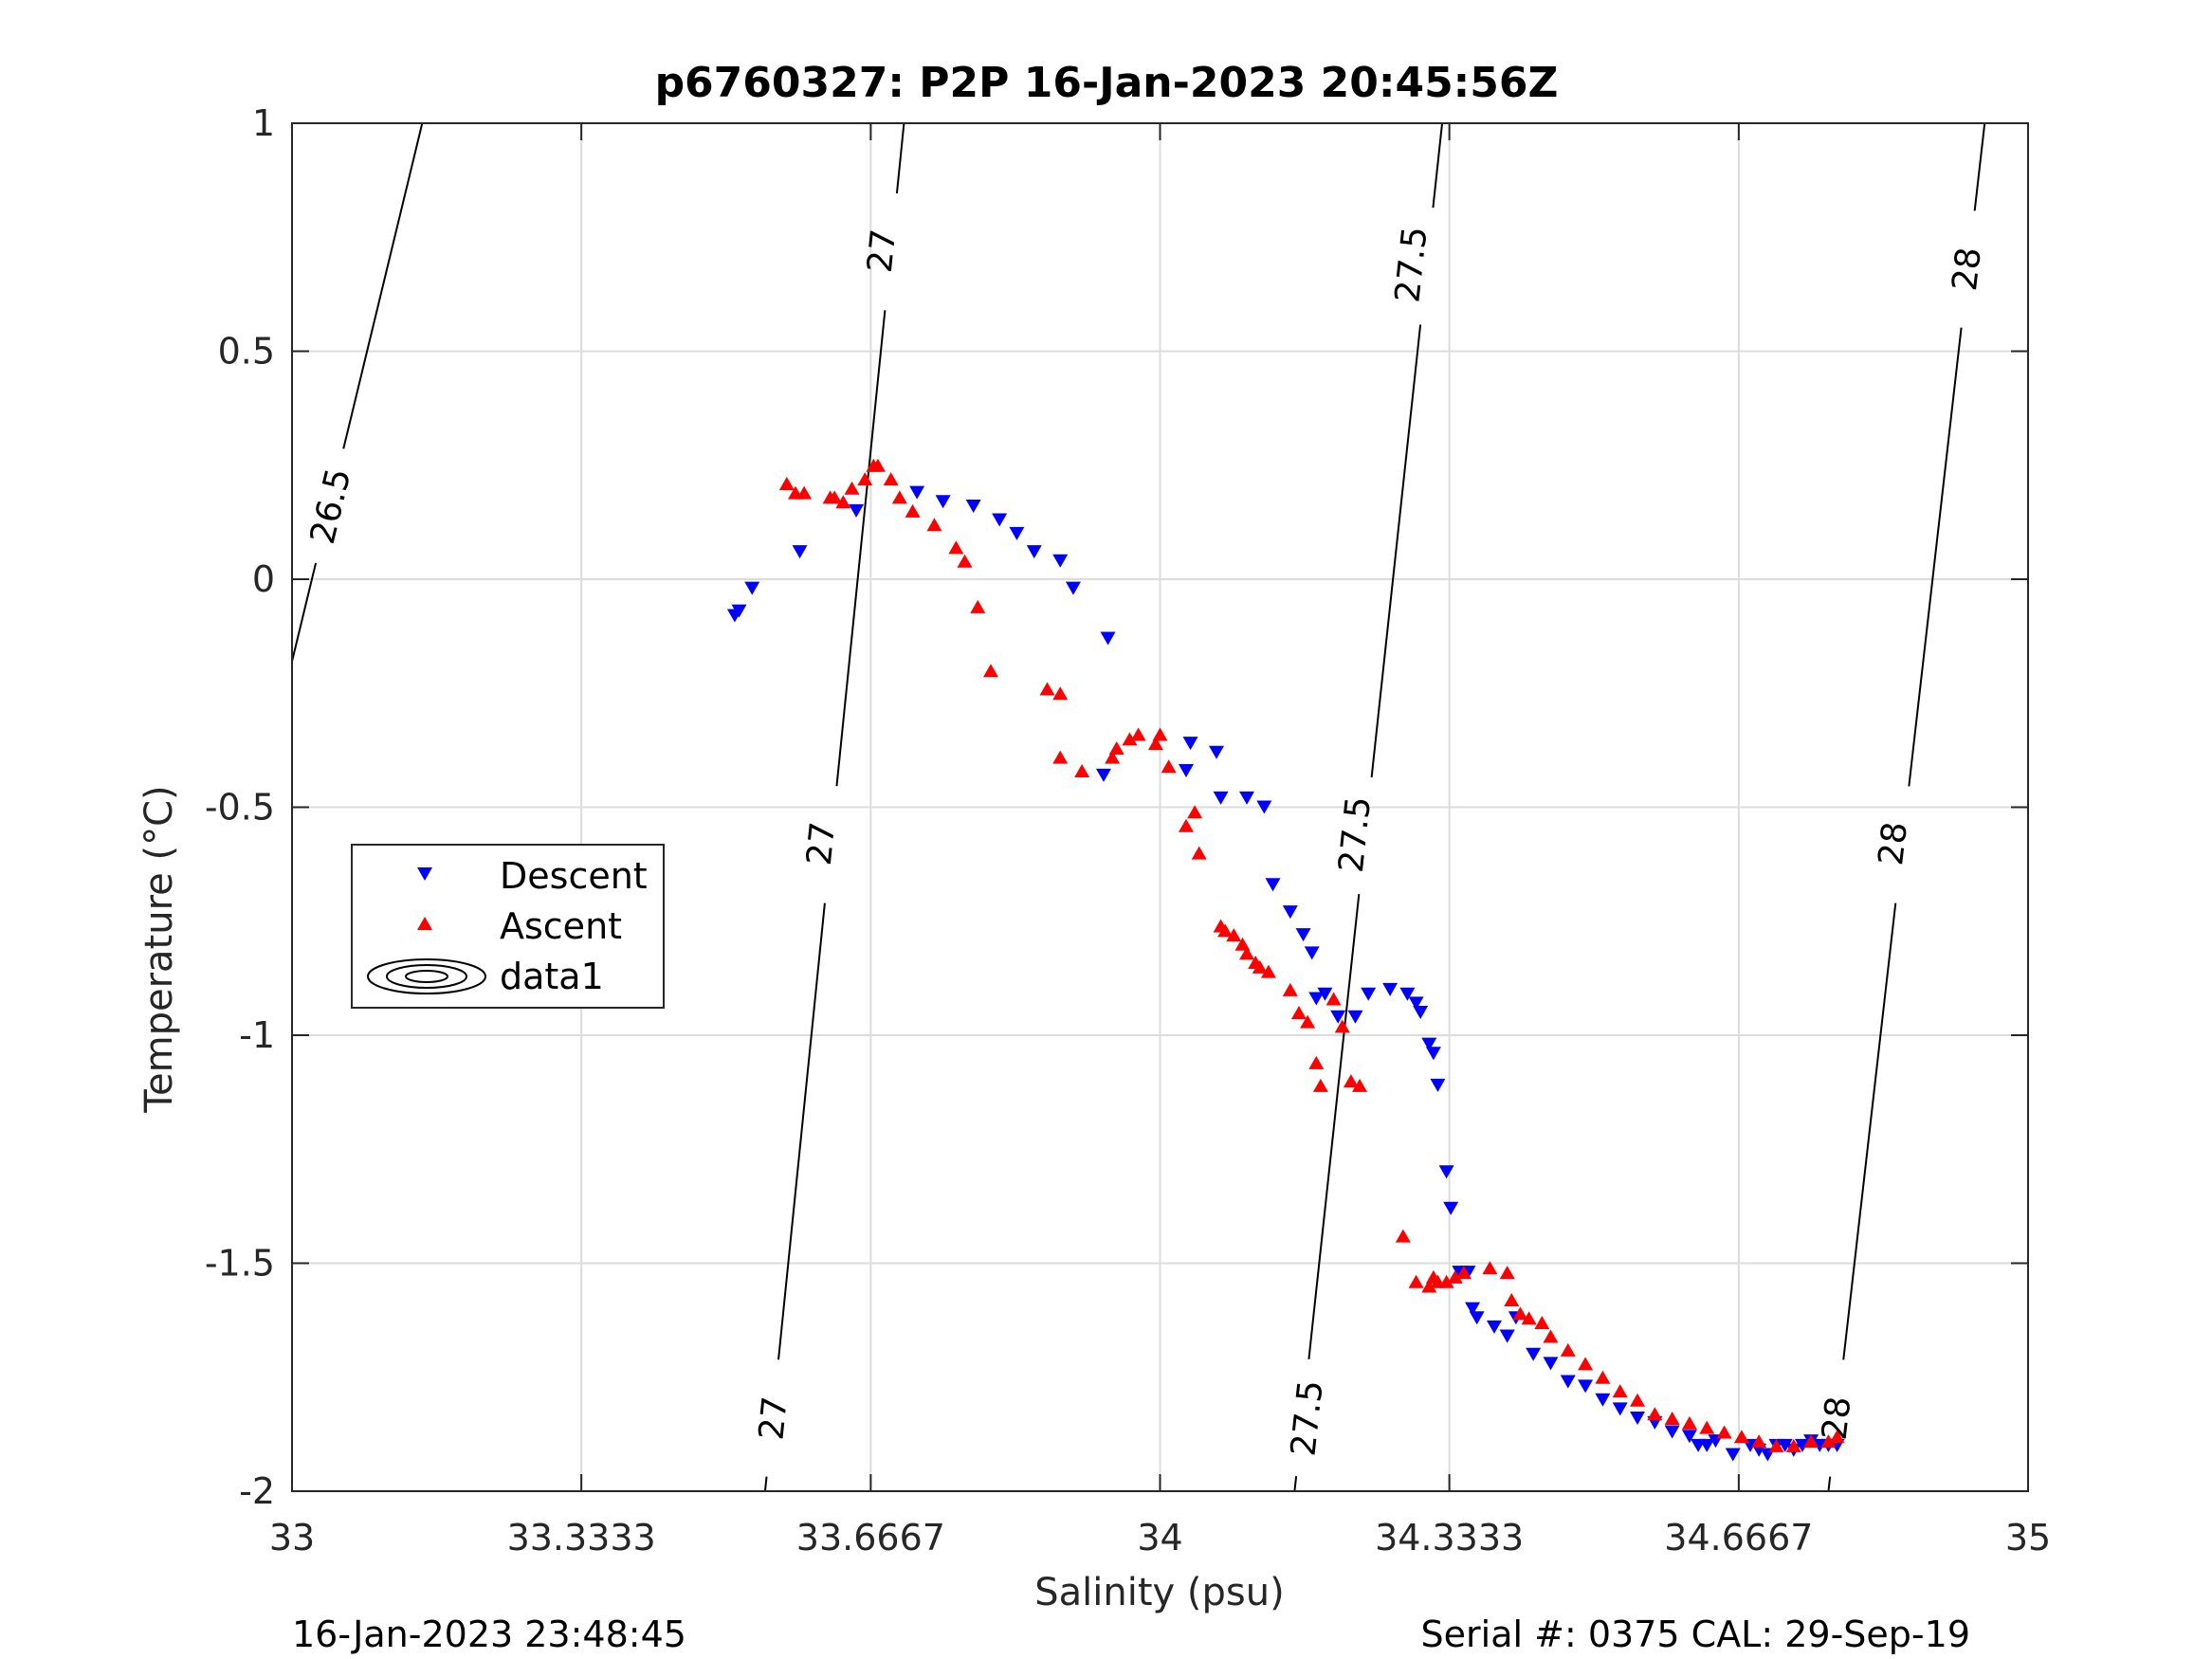 The image size is (2212, 1659). I want to click on x-tick-label: 34.6667, so click(1738, 1538).